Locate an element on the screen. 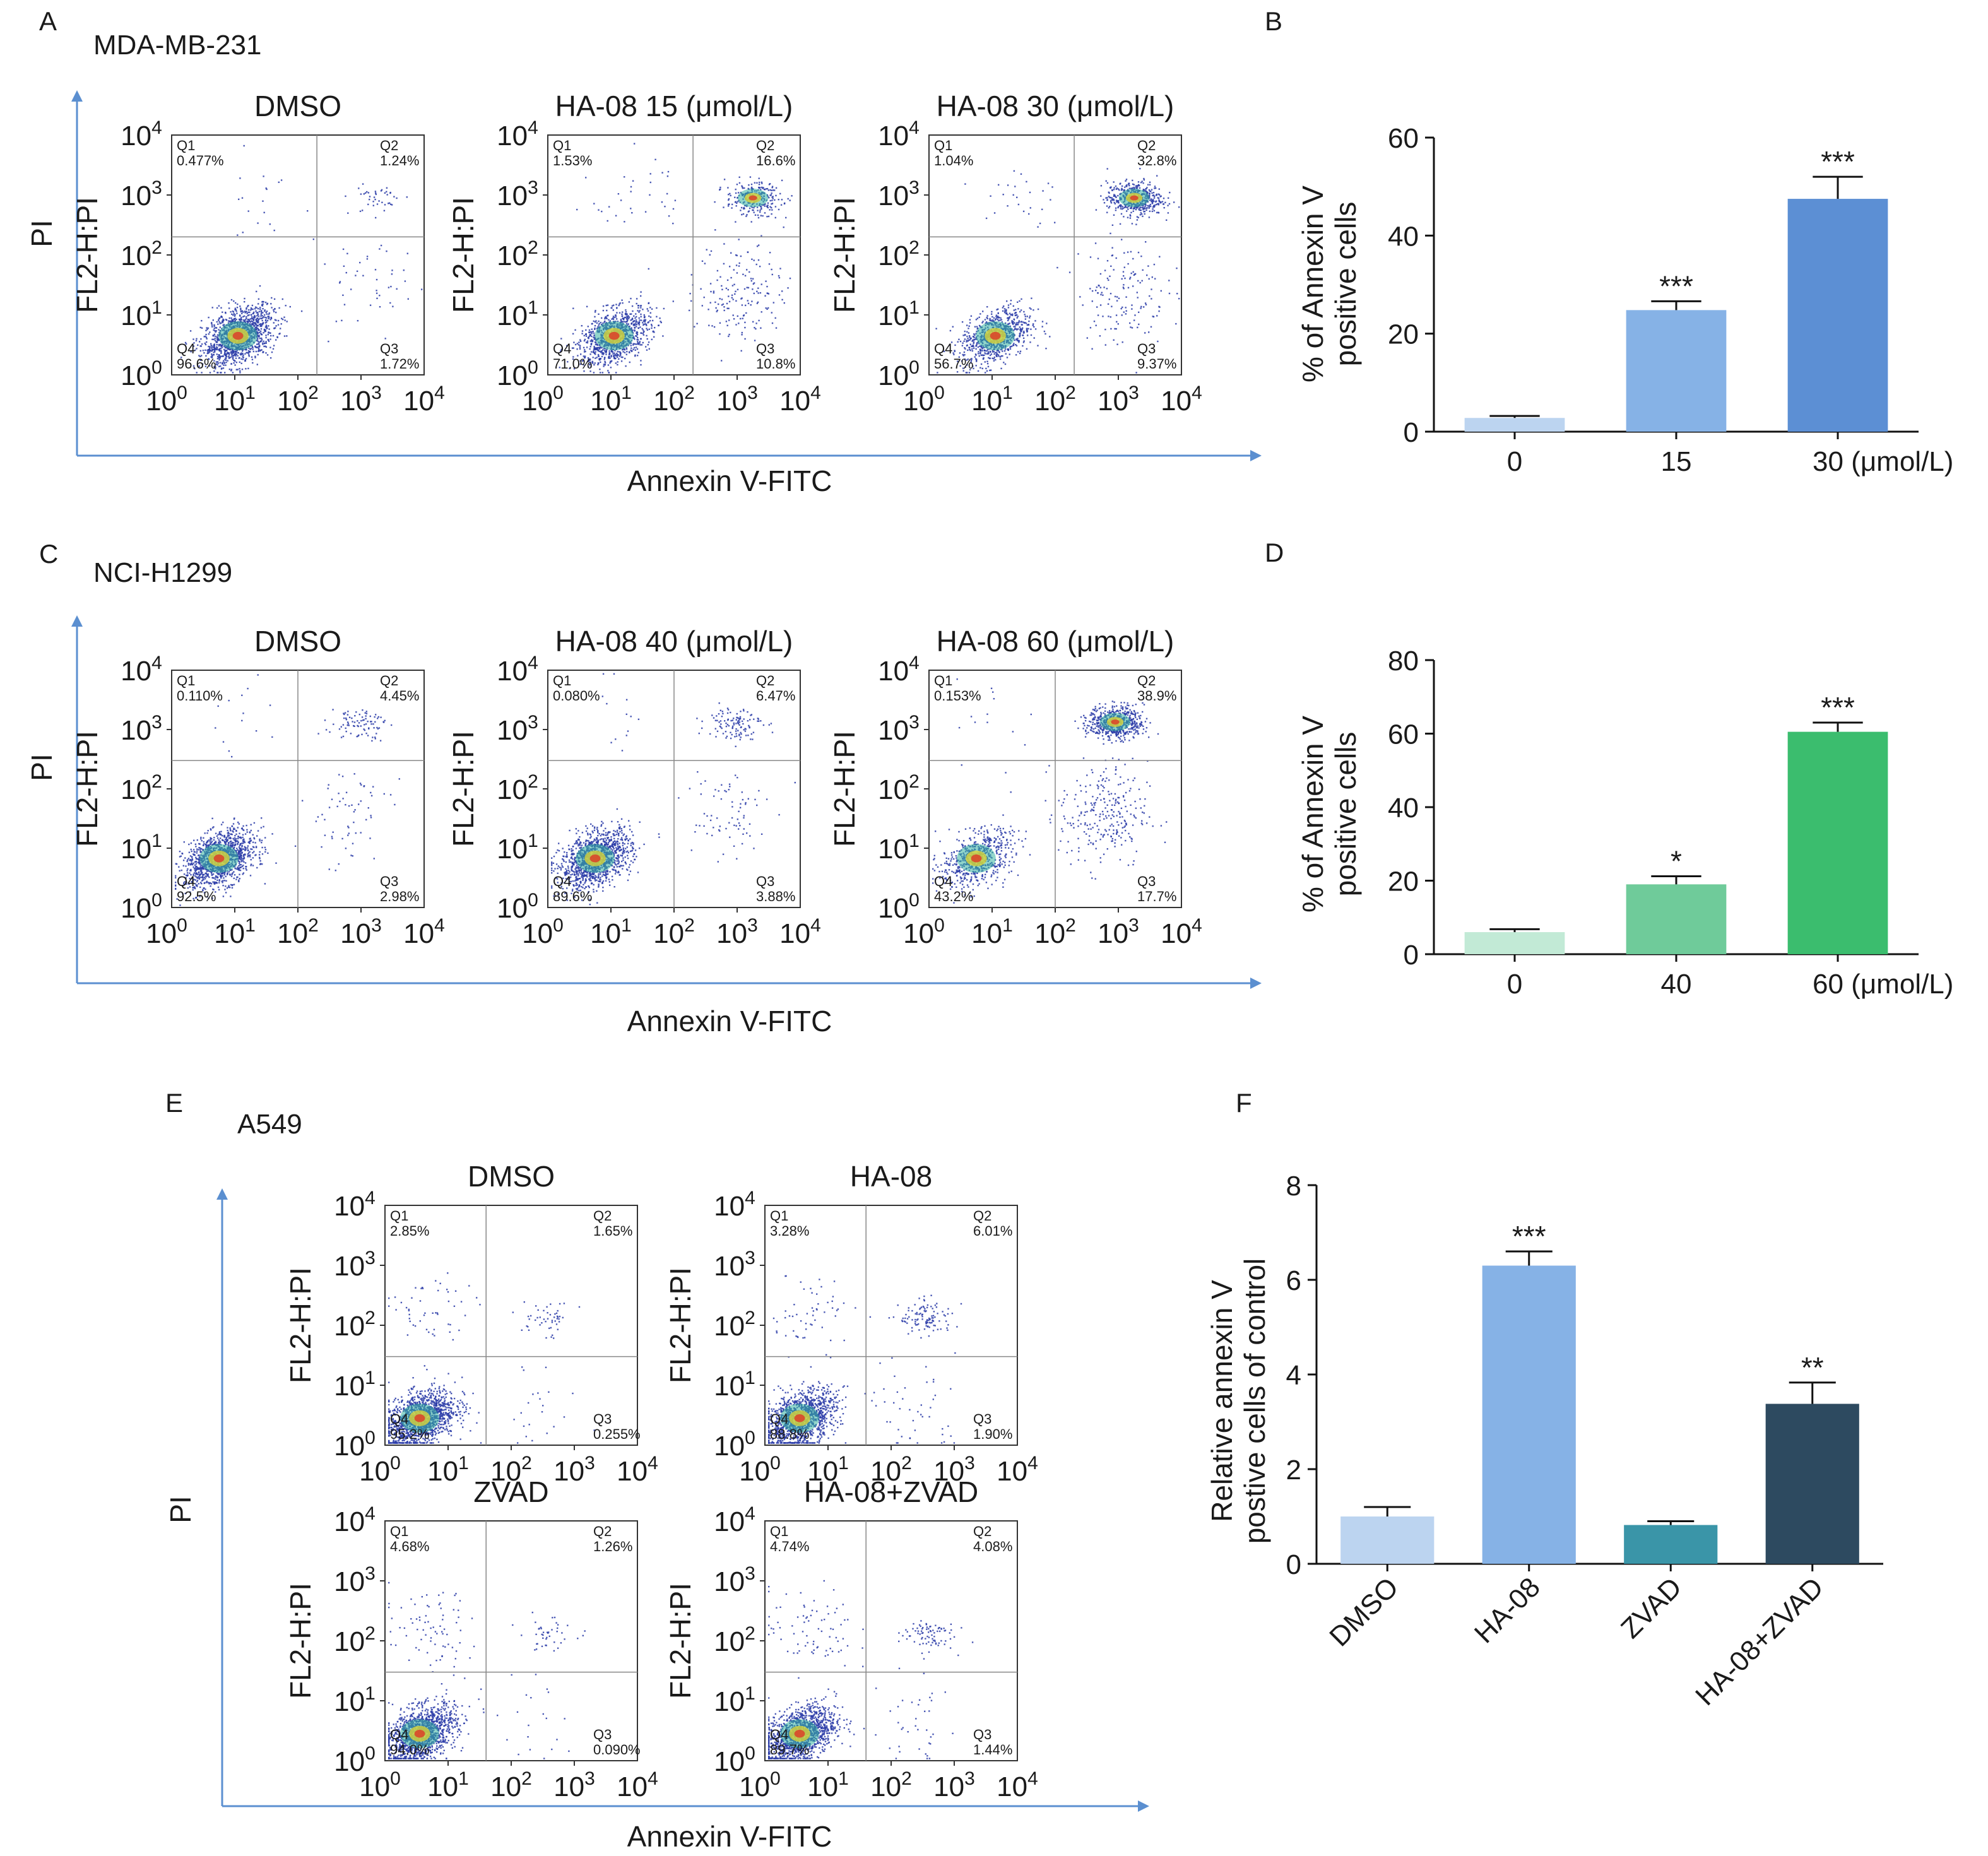 The width and height of the screenshot is (1988, 1856). quadrant-label-q4: Q4 is located at coordinates (943, 349).